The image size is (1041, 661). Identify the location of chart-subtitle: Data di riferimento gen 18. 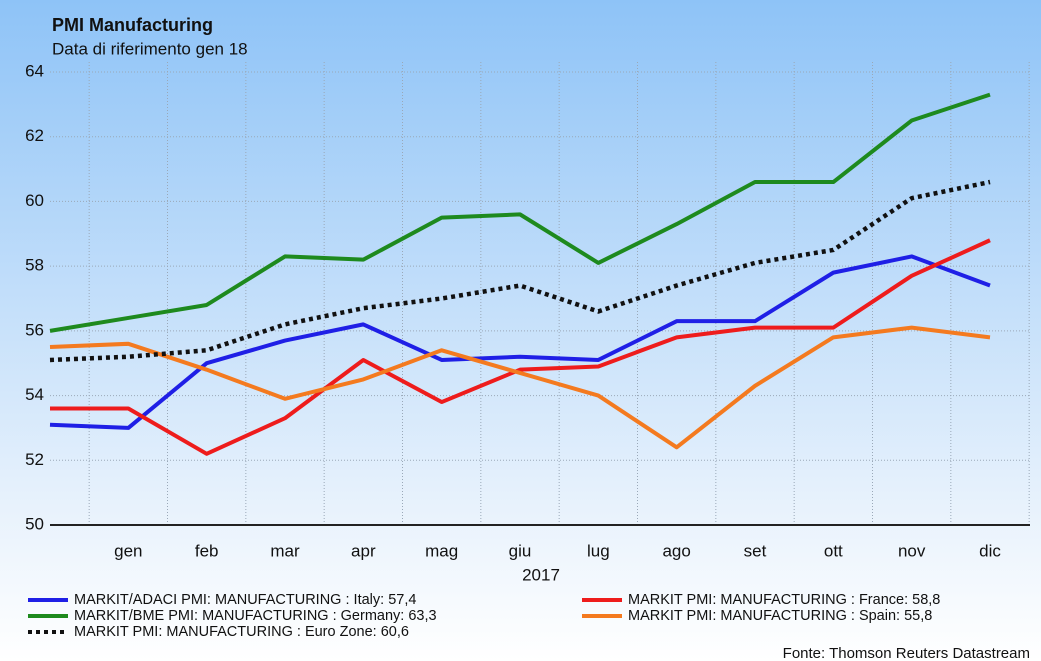
(150, 48).